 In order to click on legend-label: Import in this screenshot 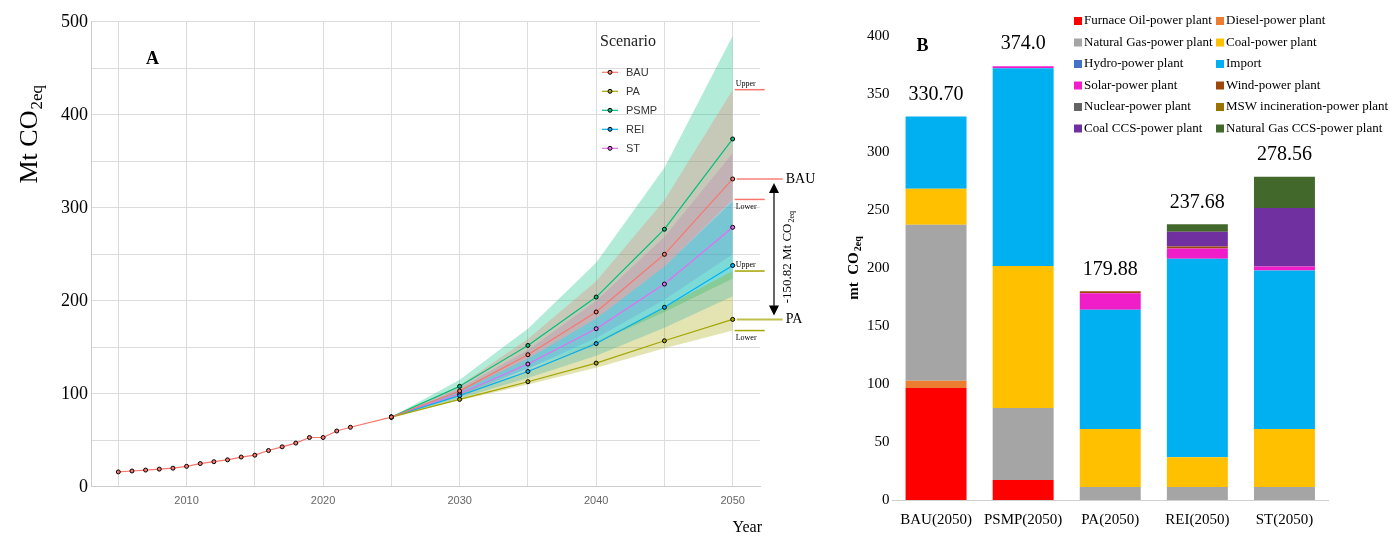, I will do `click(1244, 63)`.